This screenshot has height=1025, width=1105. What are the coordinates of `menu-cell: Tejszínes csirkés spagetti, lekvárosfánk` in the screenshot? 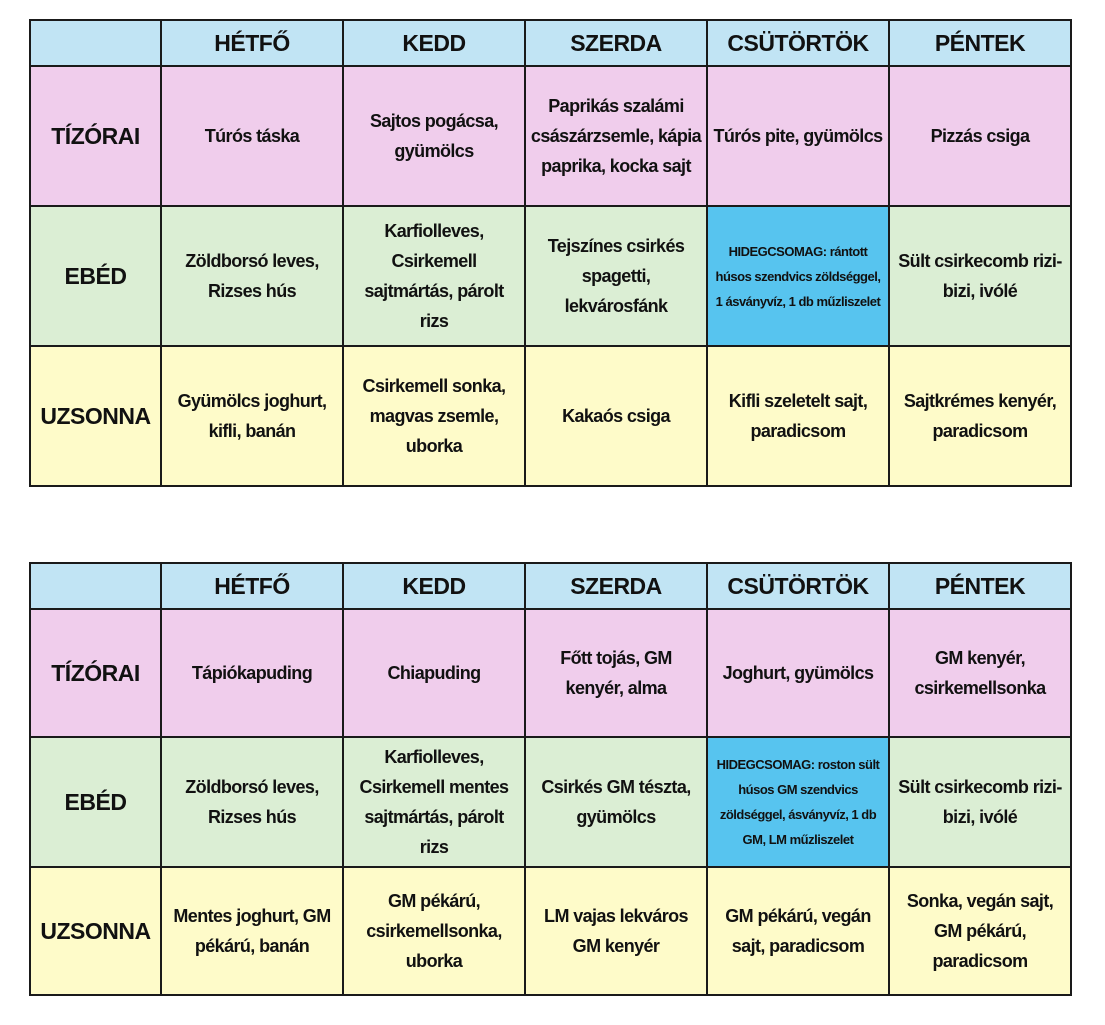 It's located at (616, 276).